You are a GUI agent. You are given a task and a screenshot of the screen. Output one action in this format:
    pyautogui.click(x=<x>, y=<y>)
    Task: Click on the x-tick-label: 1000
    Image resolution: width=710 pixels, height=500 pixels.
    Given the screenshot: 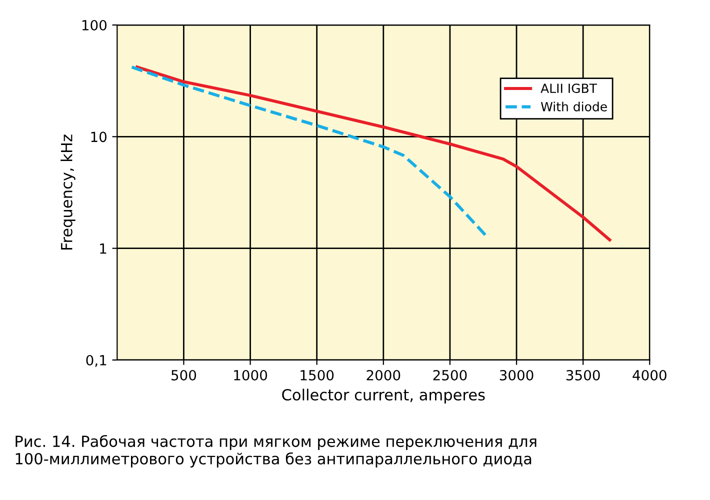 What is the action you would take?
    pyautogui.click(x=251, y=375)
    